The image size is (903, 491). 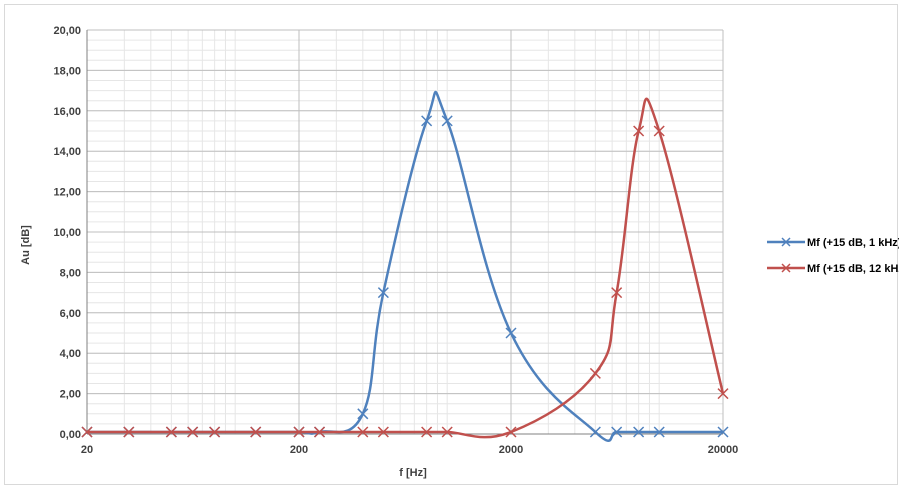 I want to click on x-tick-labels: 20 200 2000 20000, so click(x=409, y=450).